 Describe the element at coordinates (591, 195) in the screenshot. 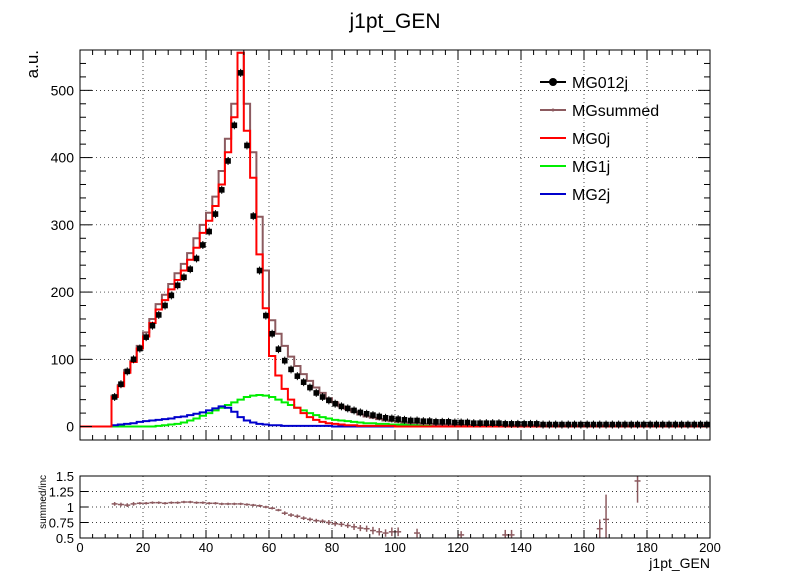

I see `legend-label-mg2j: MG2j` at that location.